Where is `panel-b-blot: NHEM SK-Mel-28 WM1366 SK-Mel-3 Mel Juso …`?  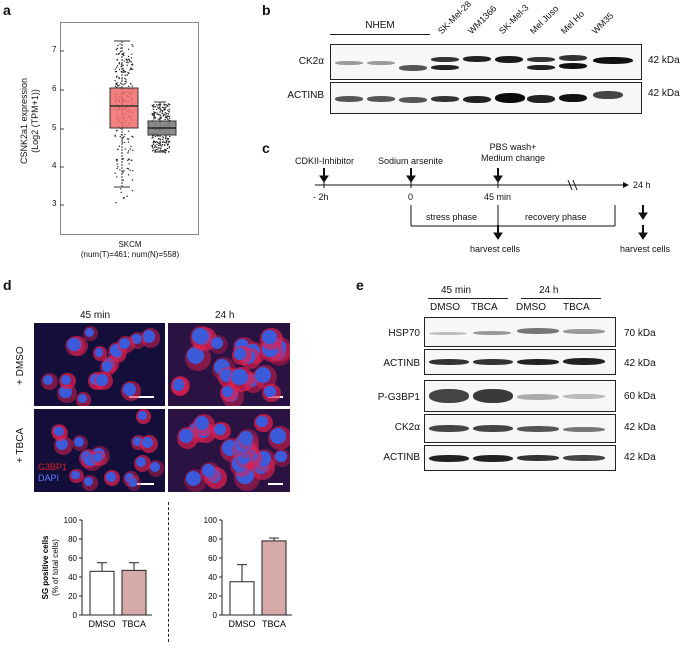 panel-b-blot: NHEM SK-Mel-28 WM1366 SK-Mel-3 Mel Juso … is located at coordinates (472, 65).